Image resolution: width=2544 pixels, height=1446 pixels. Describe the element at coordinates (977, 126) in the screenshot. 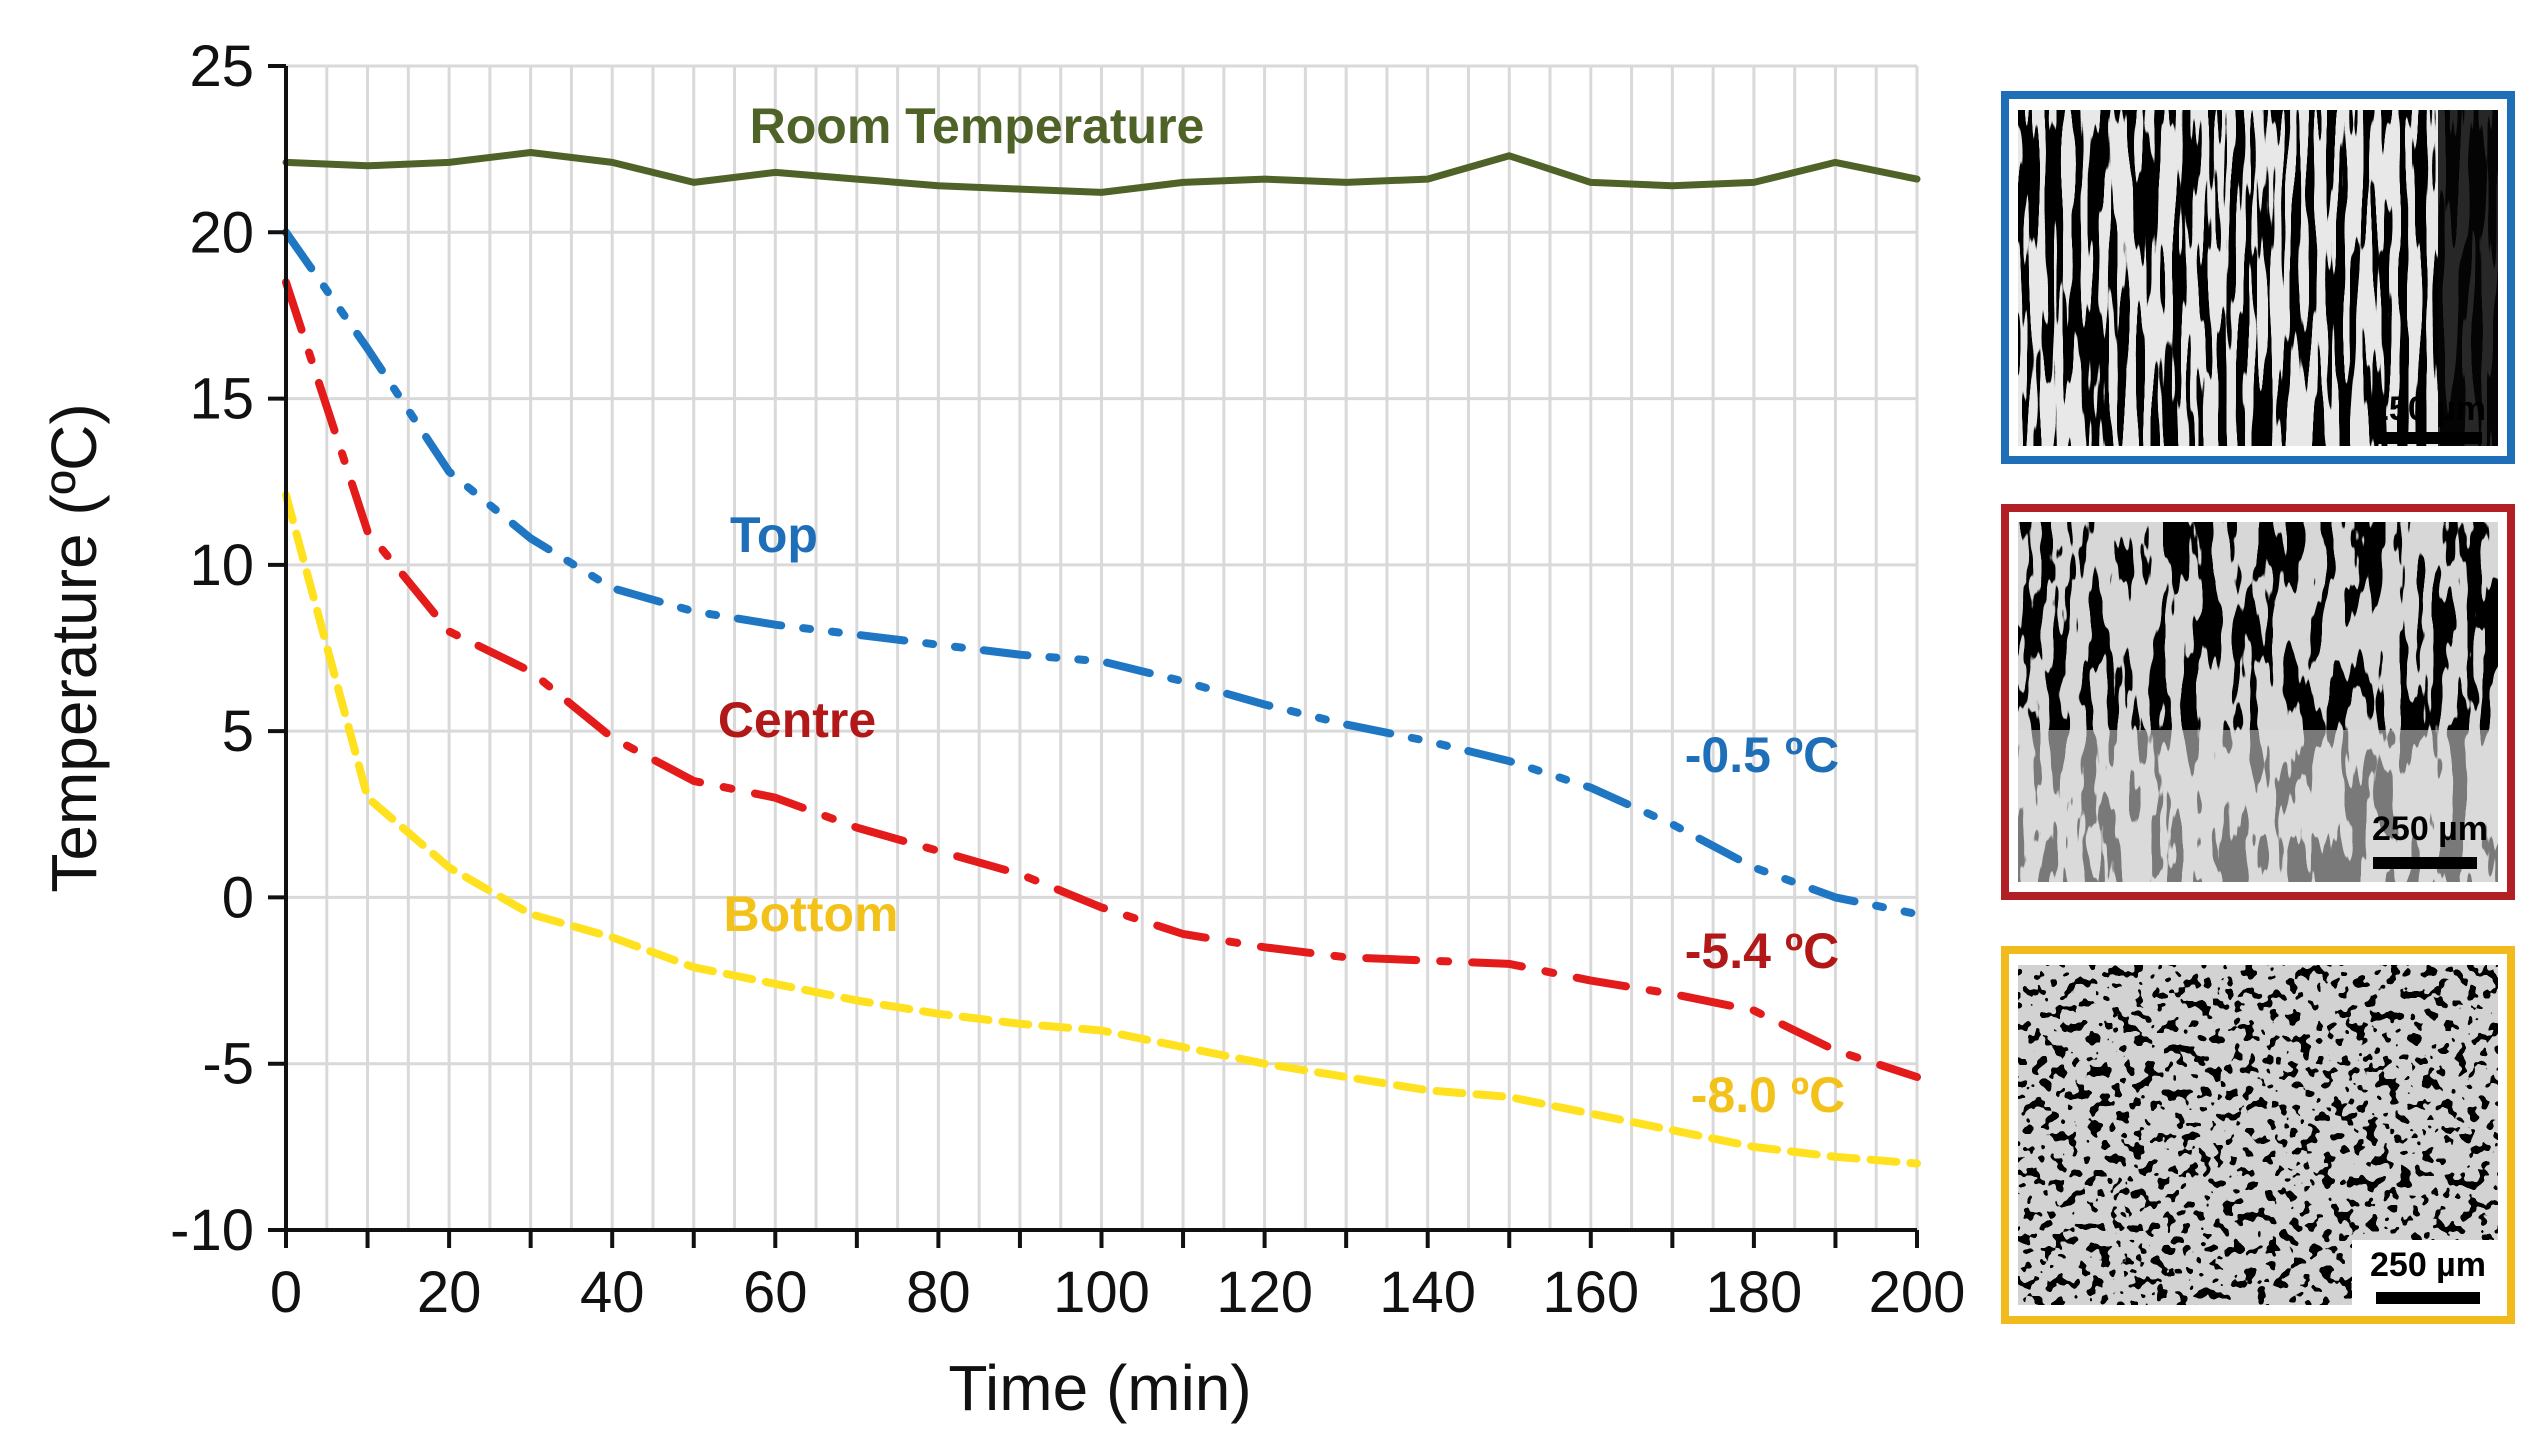

I see `room-temperature-label: Room Temperature` at that location.